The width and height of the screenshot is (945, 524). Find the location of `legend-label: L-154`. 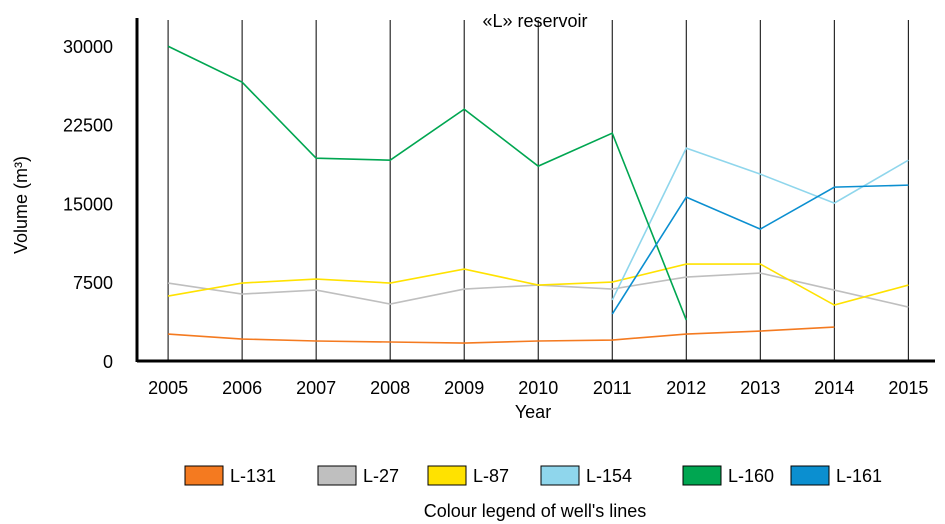

legend-label: L-154 is located at coordinates (609, 476).